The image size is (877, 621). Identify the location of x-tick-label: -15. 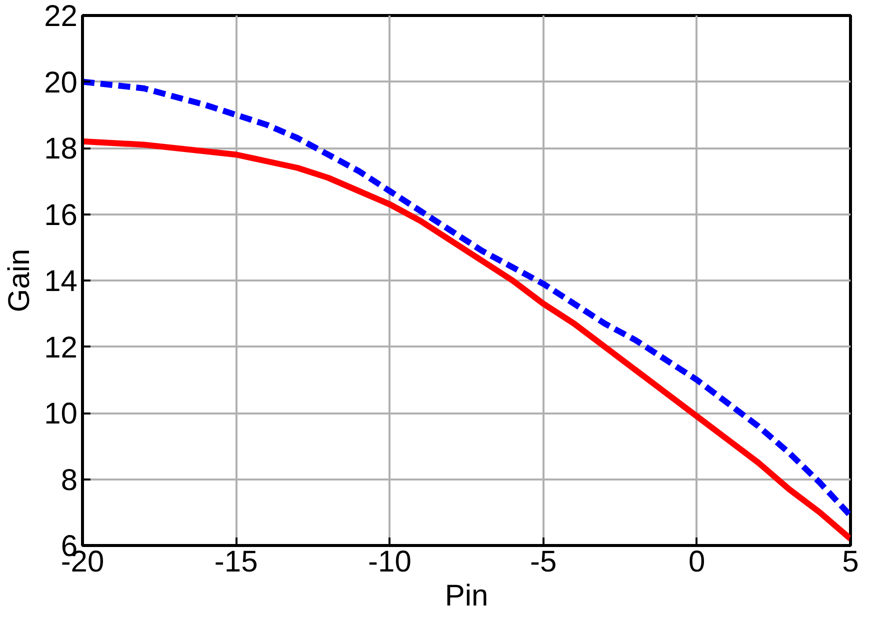
(236, 562).